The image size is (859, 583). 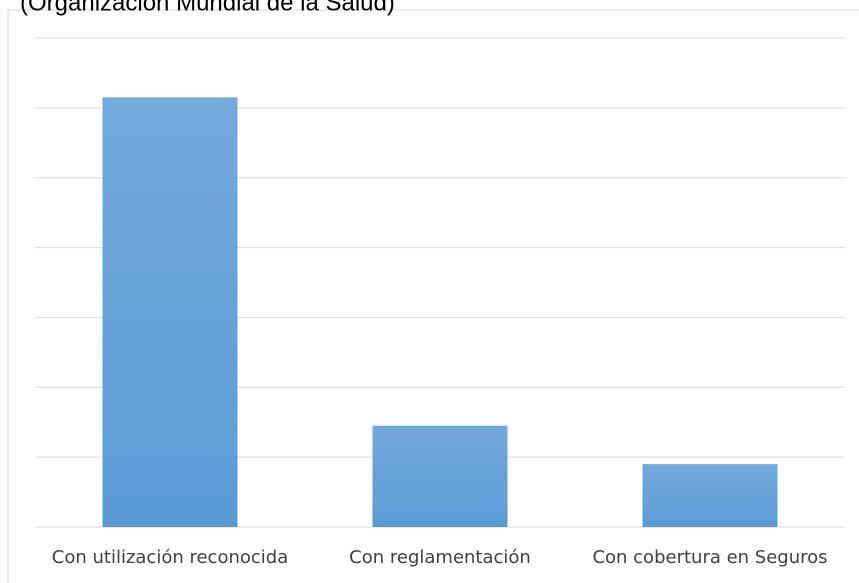 I want to click on x-tick-label: Con utilización reconocida, so click(x=170, y=557).